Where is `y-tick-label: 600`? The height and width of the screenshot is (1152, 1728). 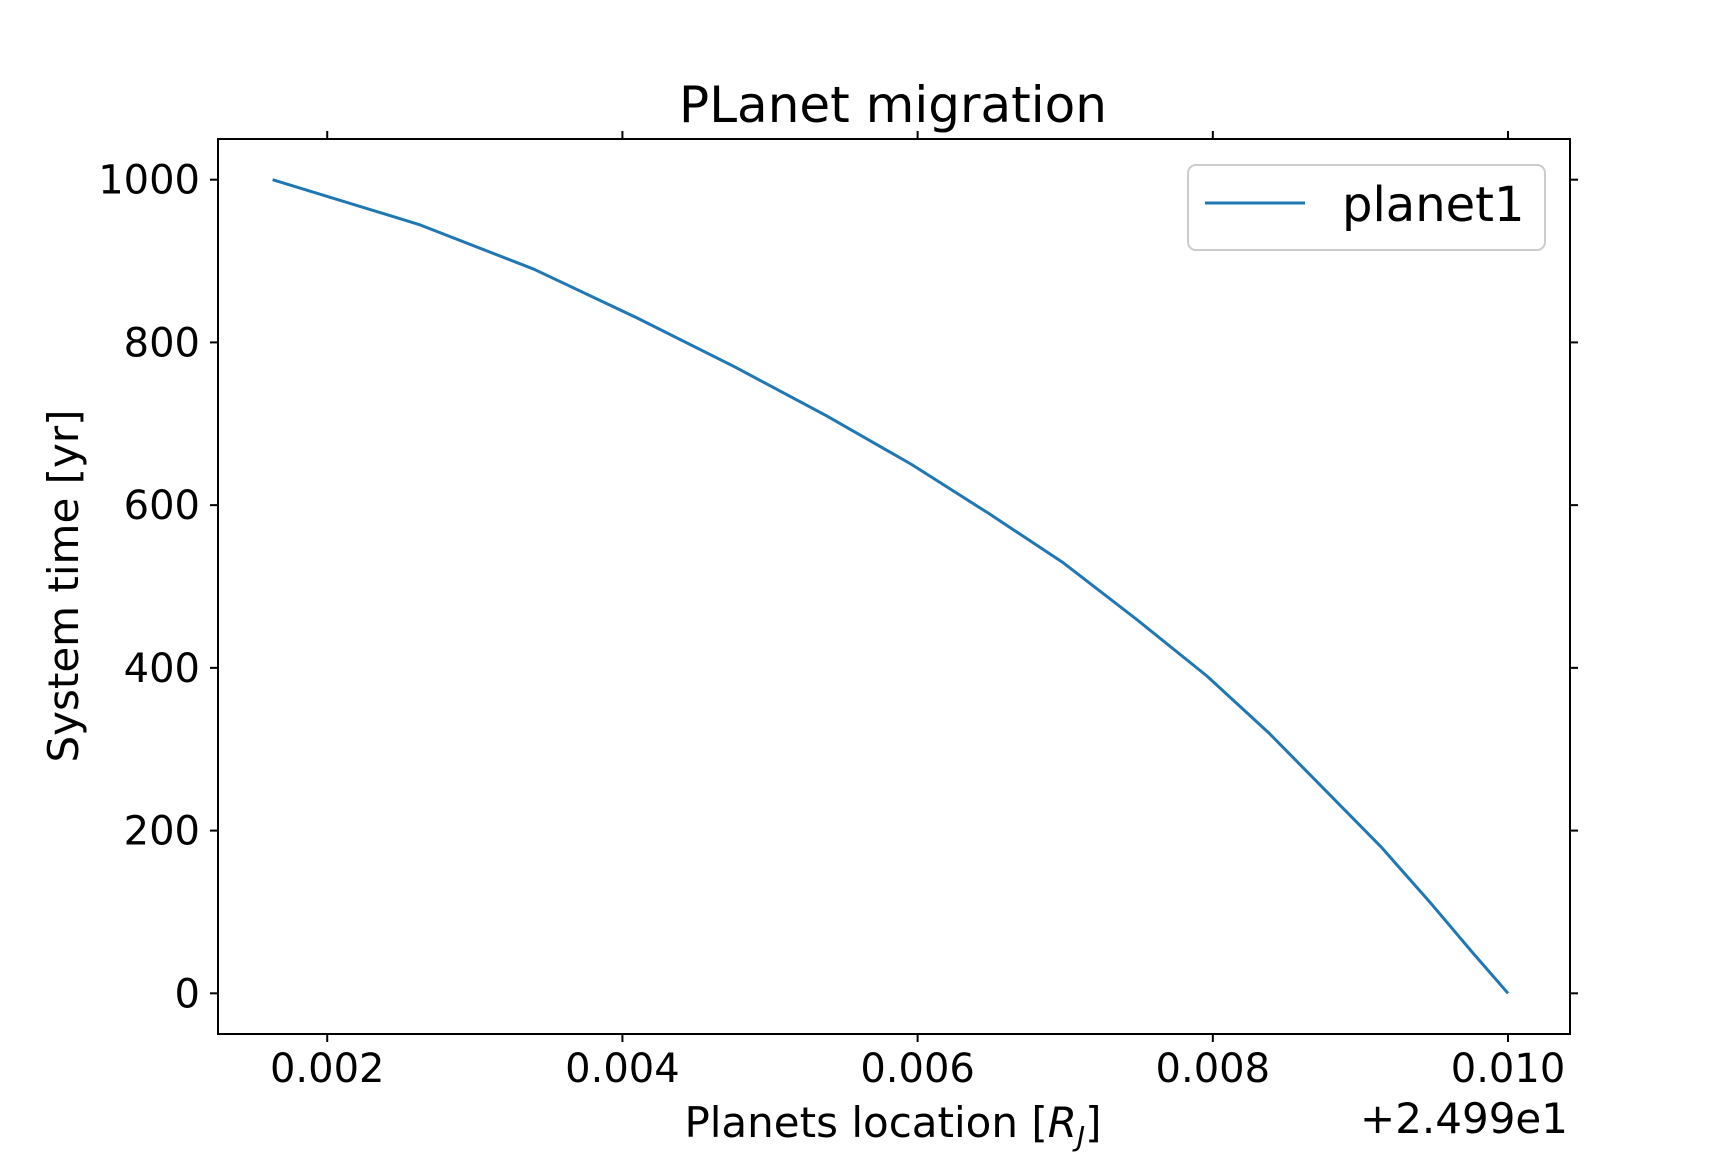 y-tick-label: 600 is located at coordinates (162, 506).